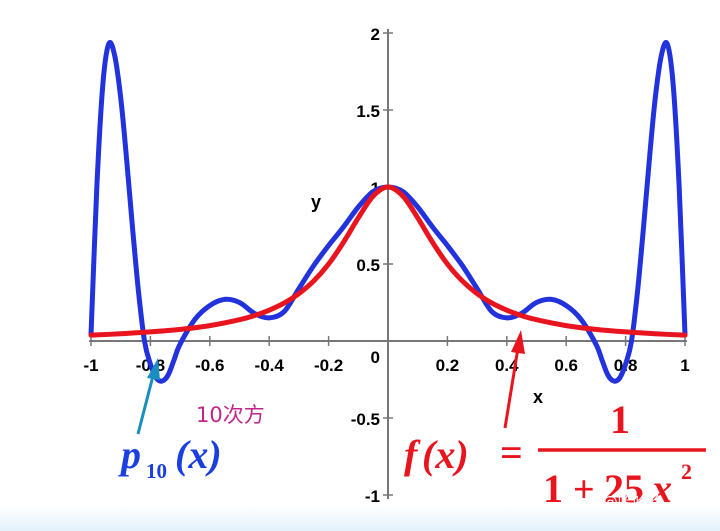 This screenshot has width=720, height=531. Describe the element at coordinates (129, 454) in the screenshot. I see `poly-label-p: p` at that location.